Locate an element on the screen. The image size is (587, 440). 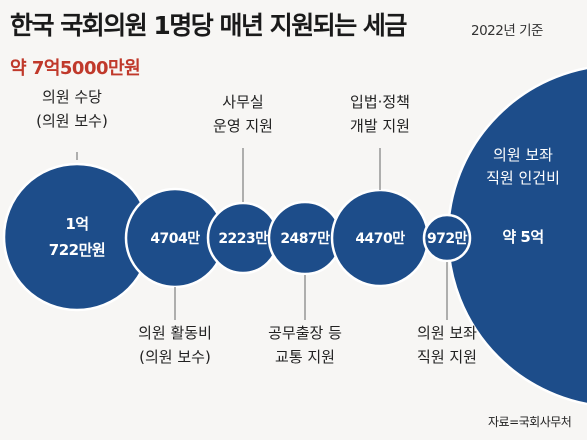
annotation-label-3: 교통 지원 is located at coordinates (305, 357).